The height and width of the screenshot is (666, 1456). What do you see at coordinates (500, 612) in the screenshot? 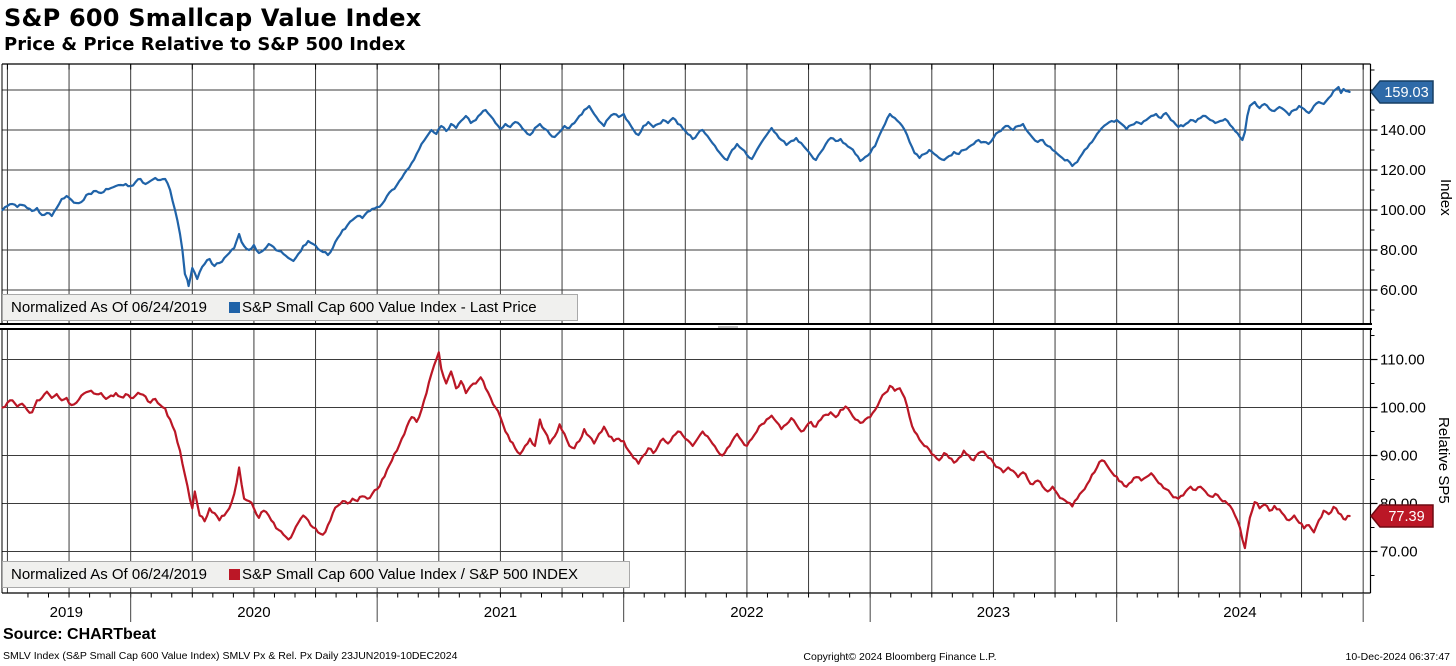
I see `x-axis-year-label: 2021` at bounding box center [500, 612].